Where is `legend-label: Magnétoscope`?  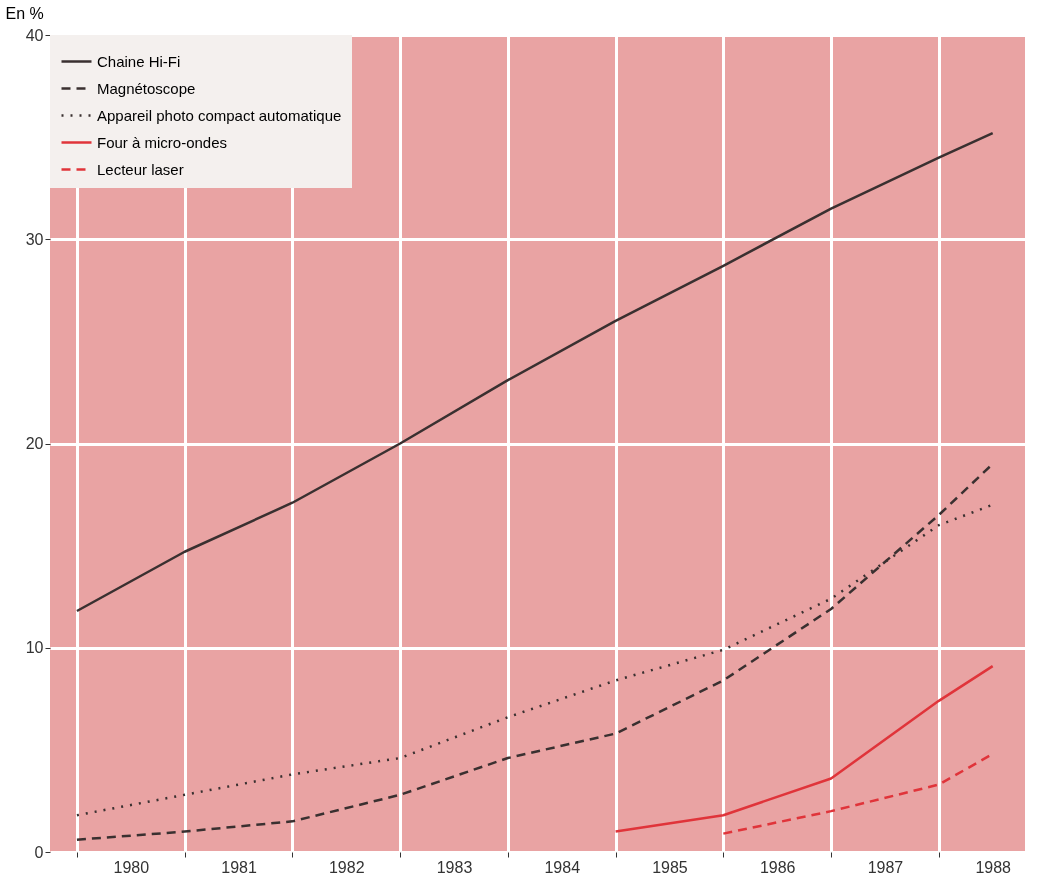 legend-label: Magnétoscope is located at coordinates (146, 88).